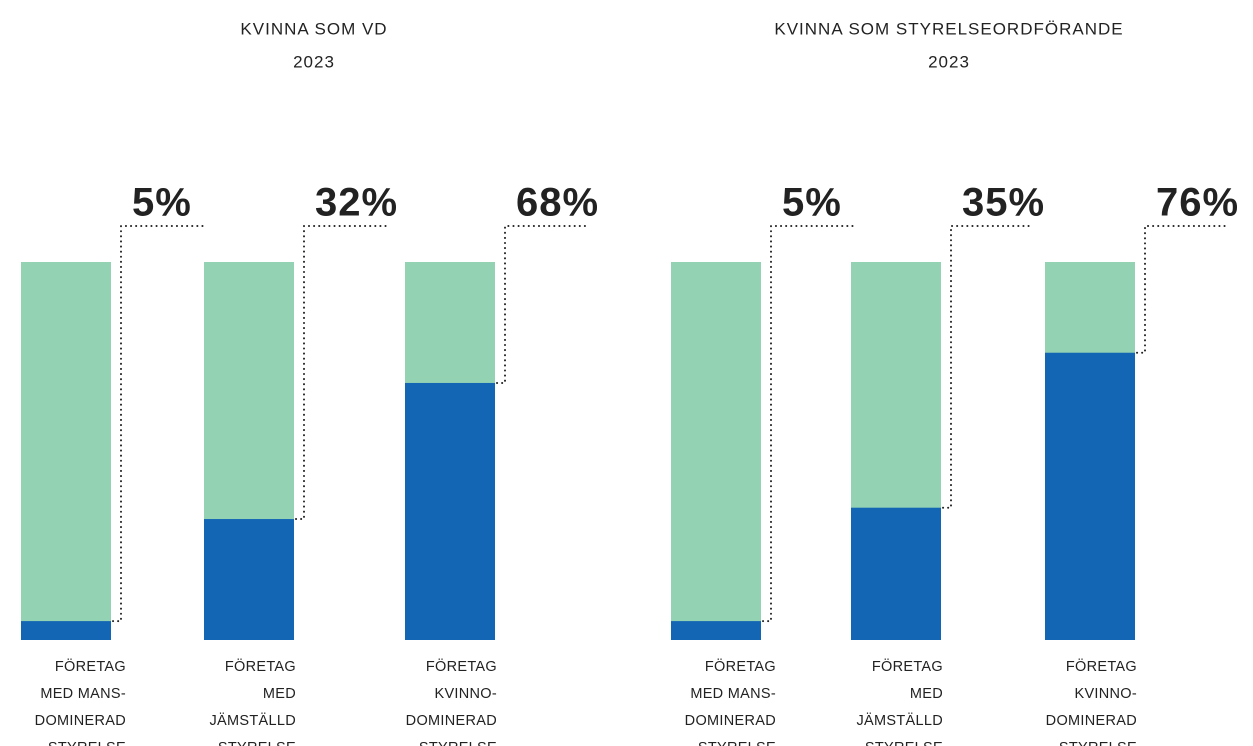 Image resolution: width=1253 pixels, height=746 pixels. What do you see at coordinates (313, 28) in the screenshot?
I see `chart-title: KVINNA SOM VD` at bounding box center [313, 28].